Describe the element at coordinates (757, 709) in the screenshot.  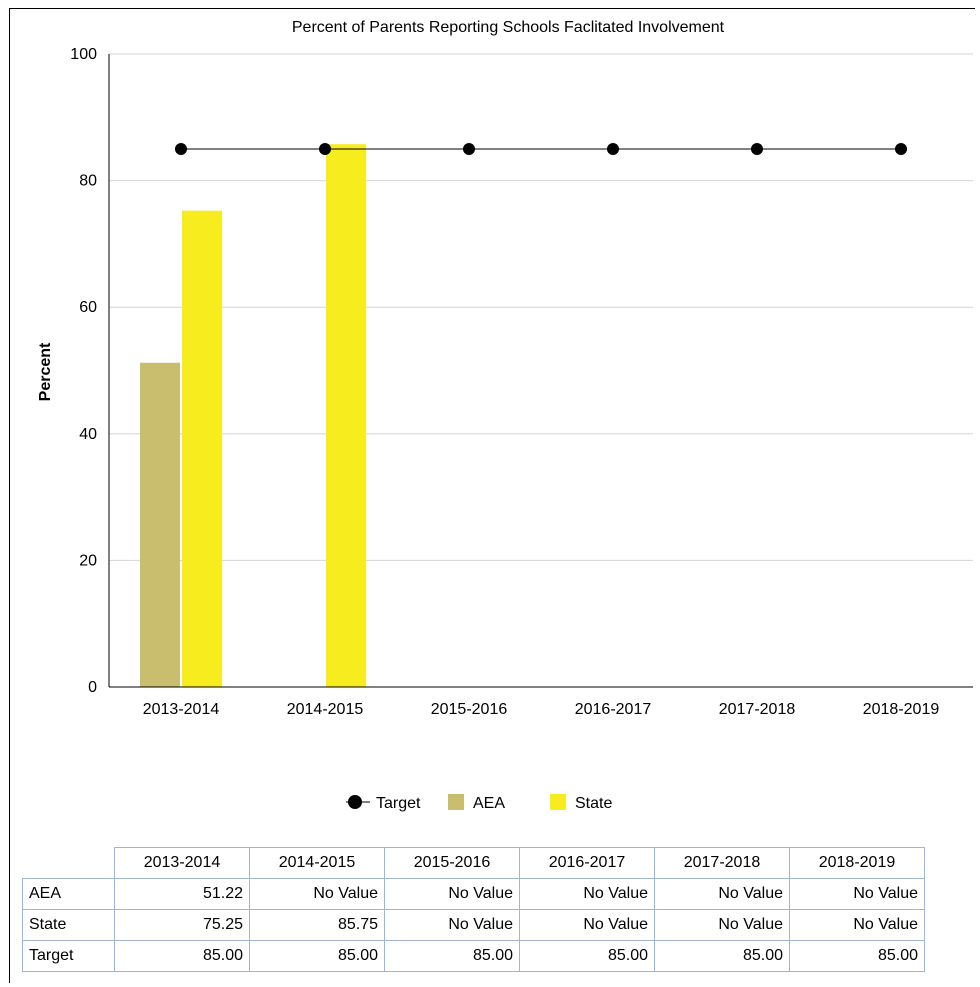
I see `x-tick-label: 2017-2018` at that location.